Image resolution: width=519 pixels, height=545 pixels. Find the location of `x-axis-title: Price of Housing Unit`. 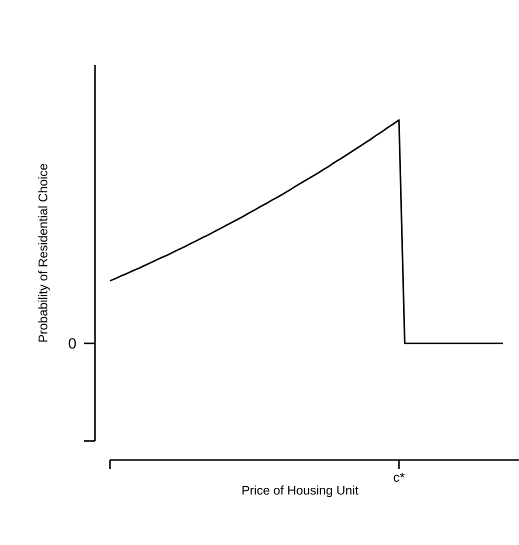

x-axis-title: Price of Housing Unit is located at coordinates (300, 492).